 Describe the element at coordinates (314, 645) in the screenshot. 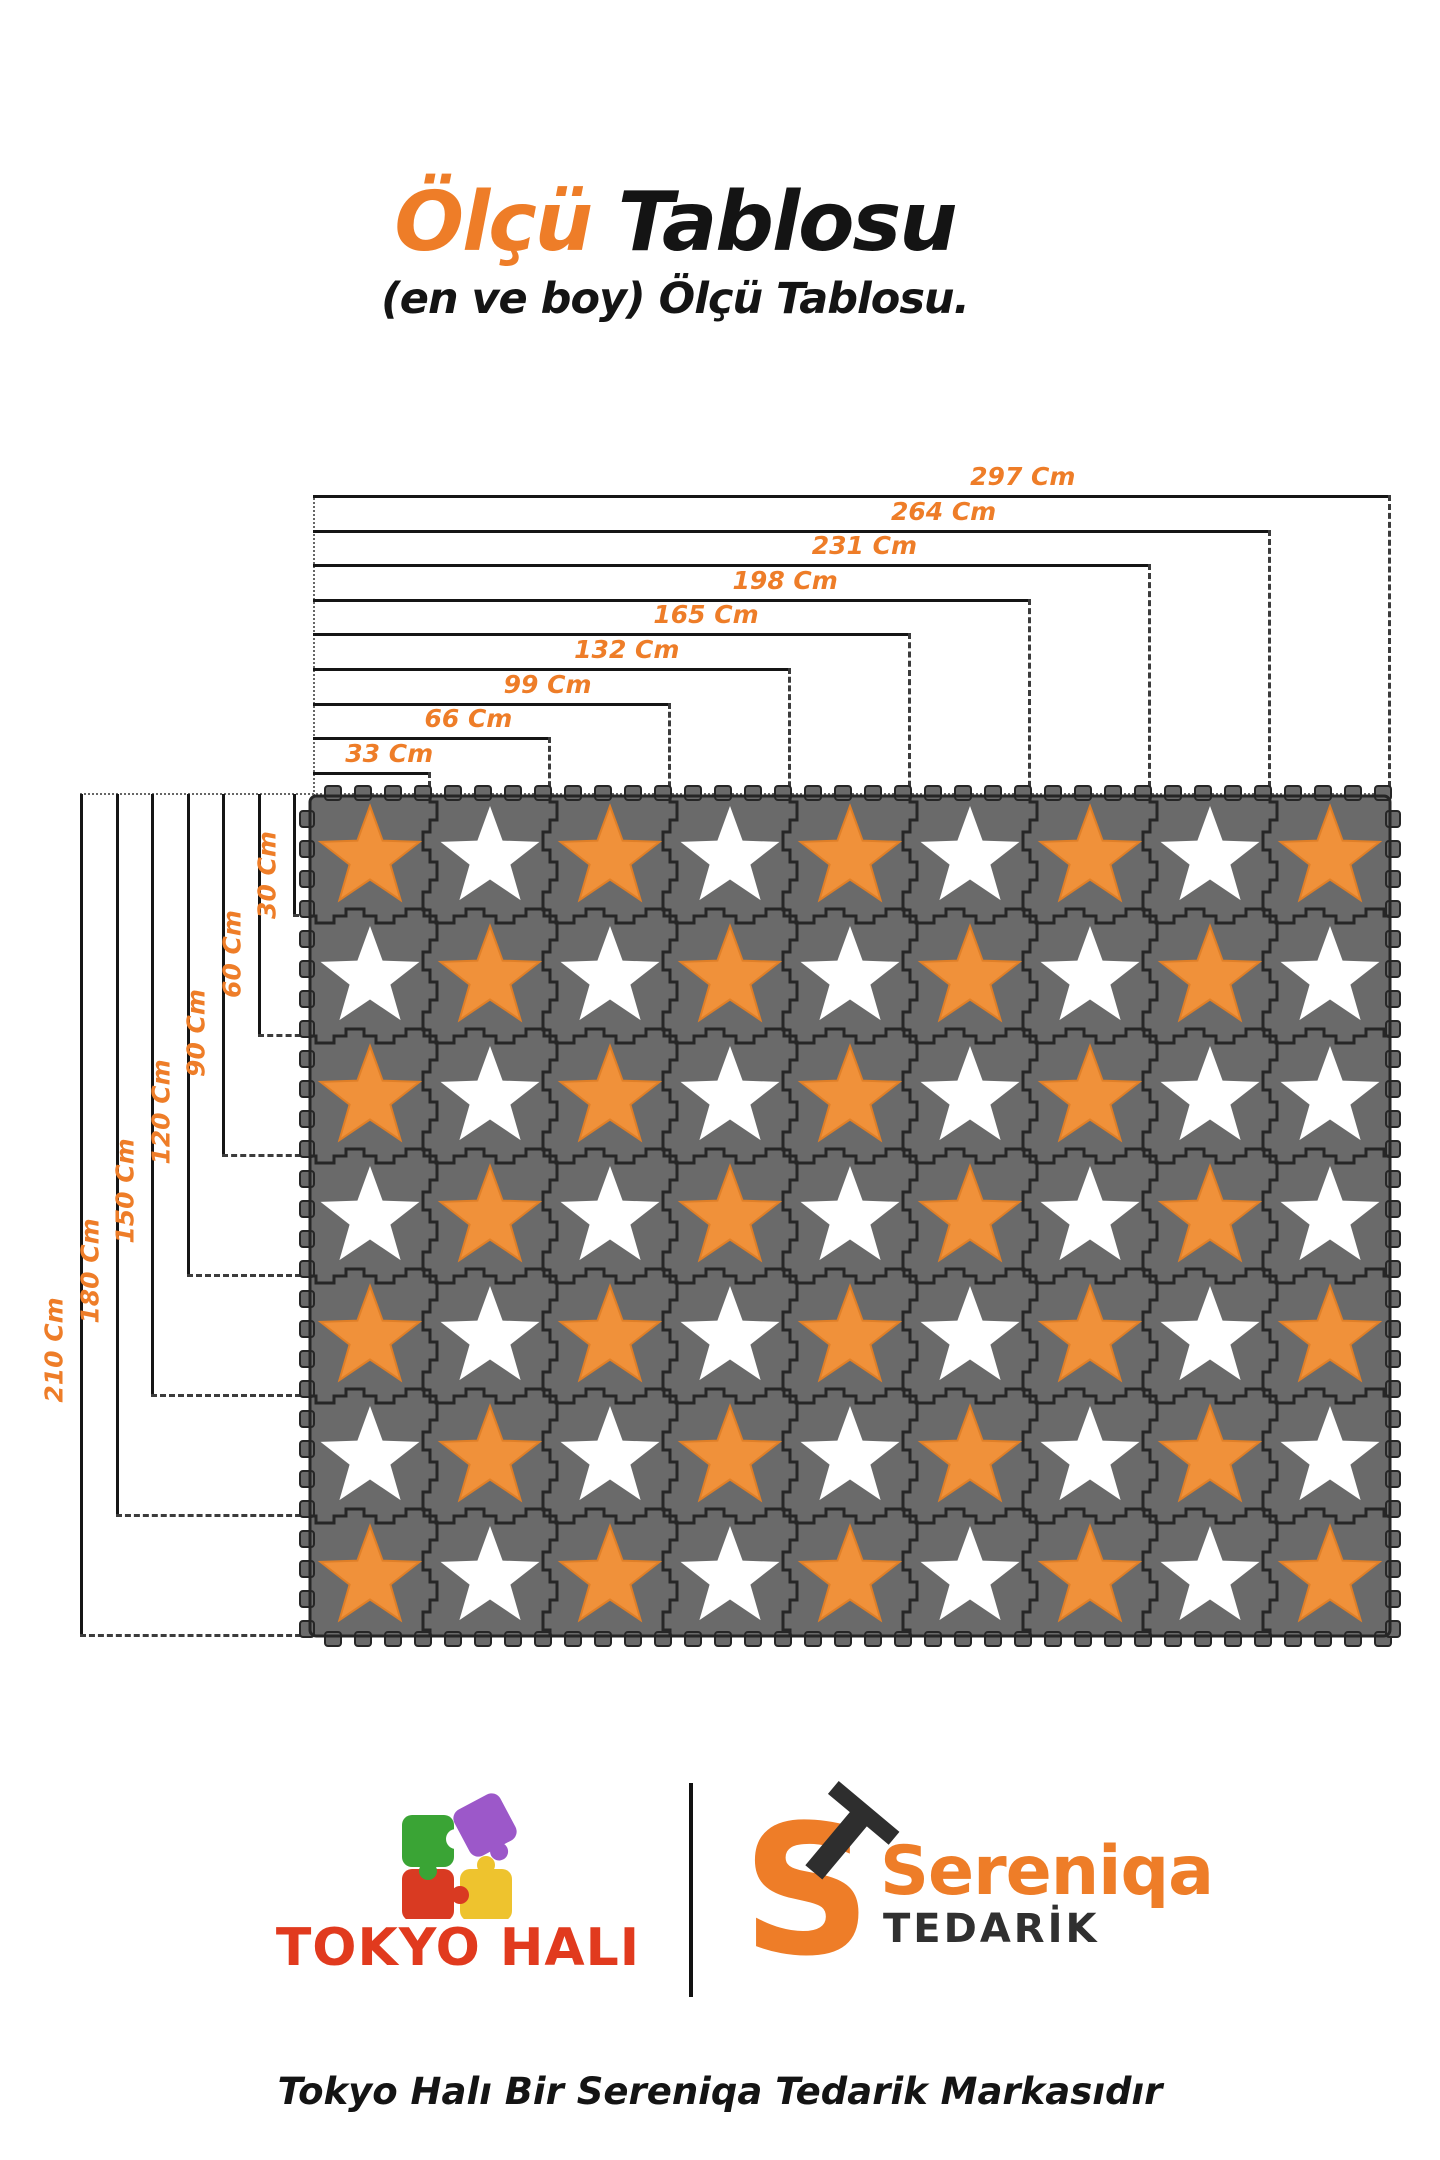

I see `mat-left-guide-dotted` at that location.